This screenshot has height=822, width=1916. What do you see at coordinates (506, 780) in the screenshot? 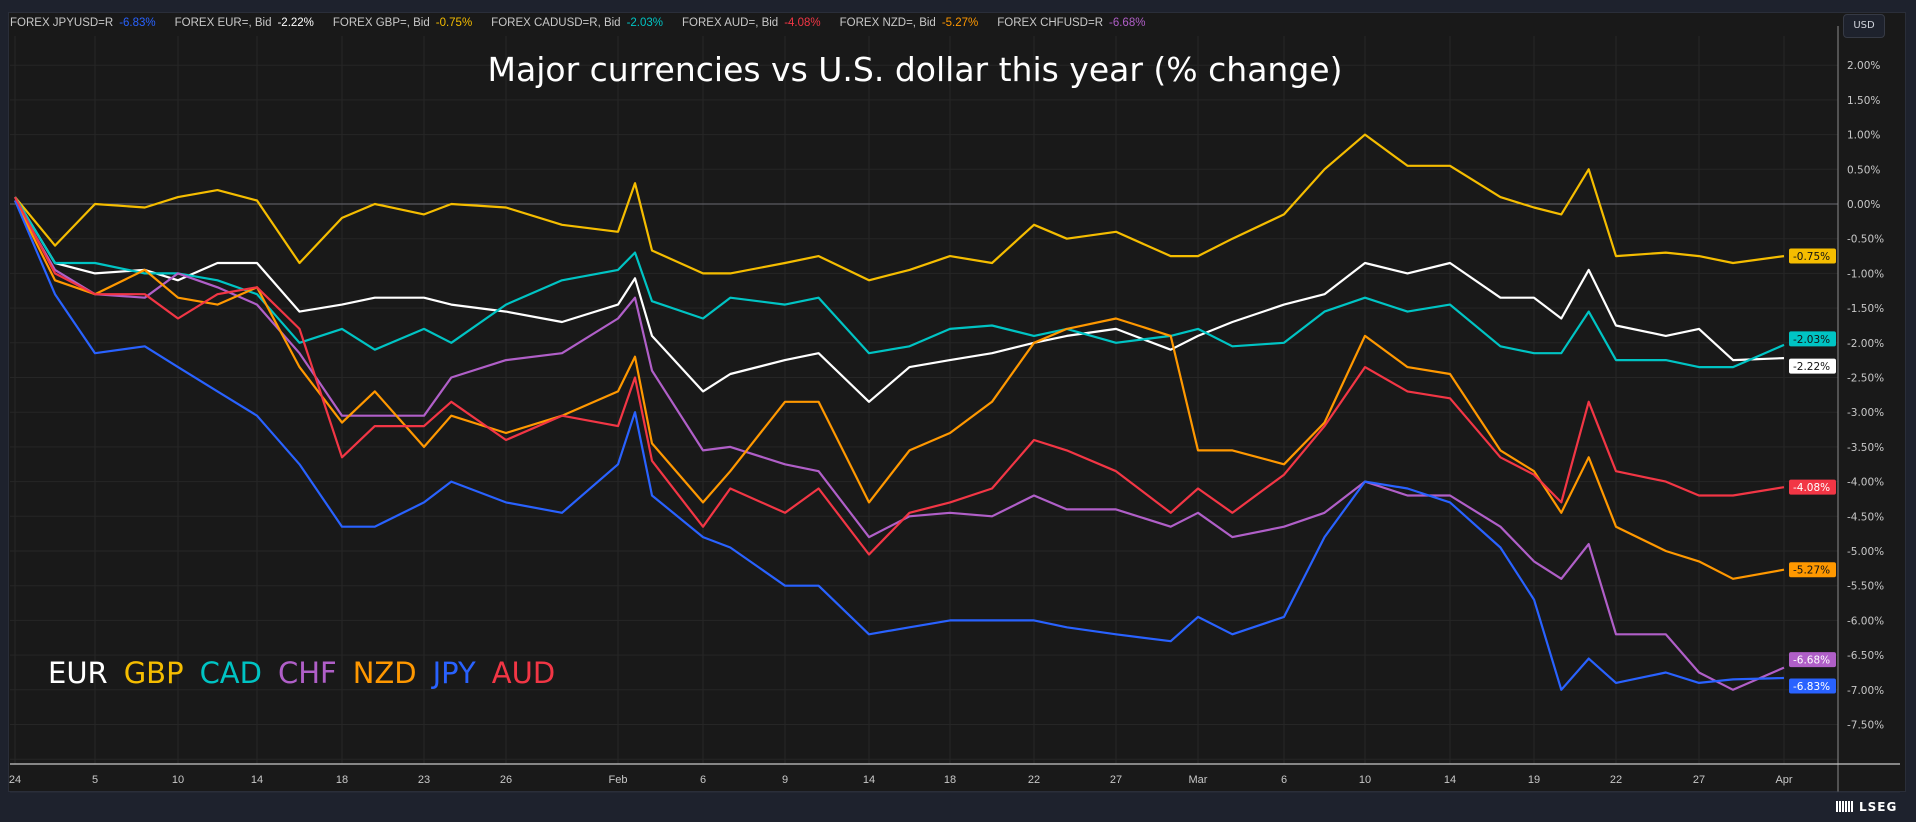
I see `x-tick-label: 26` at bounding box center [506, 780].